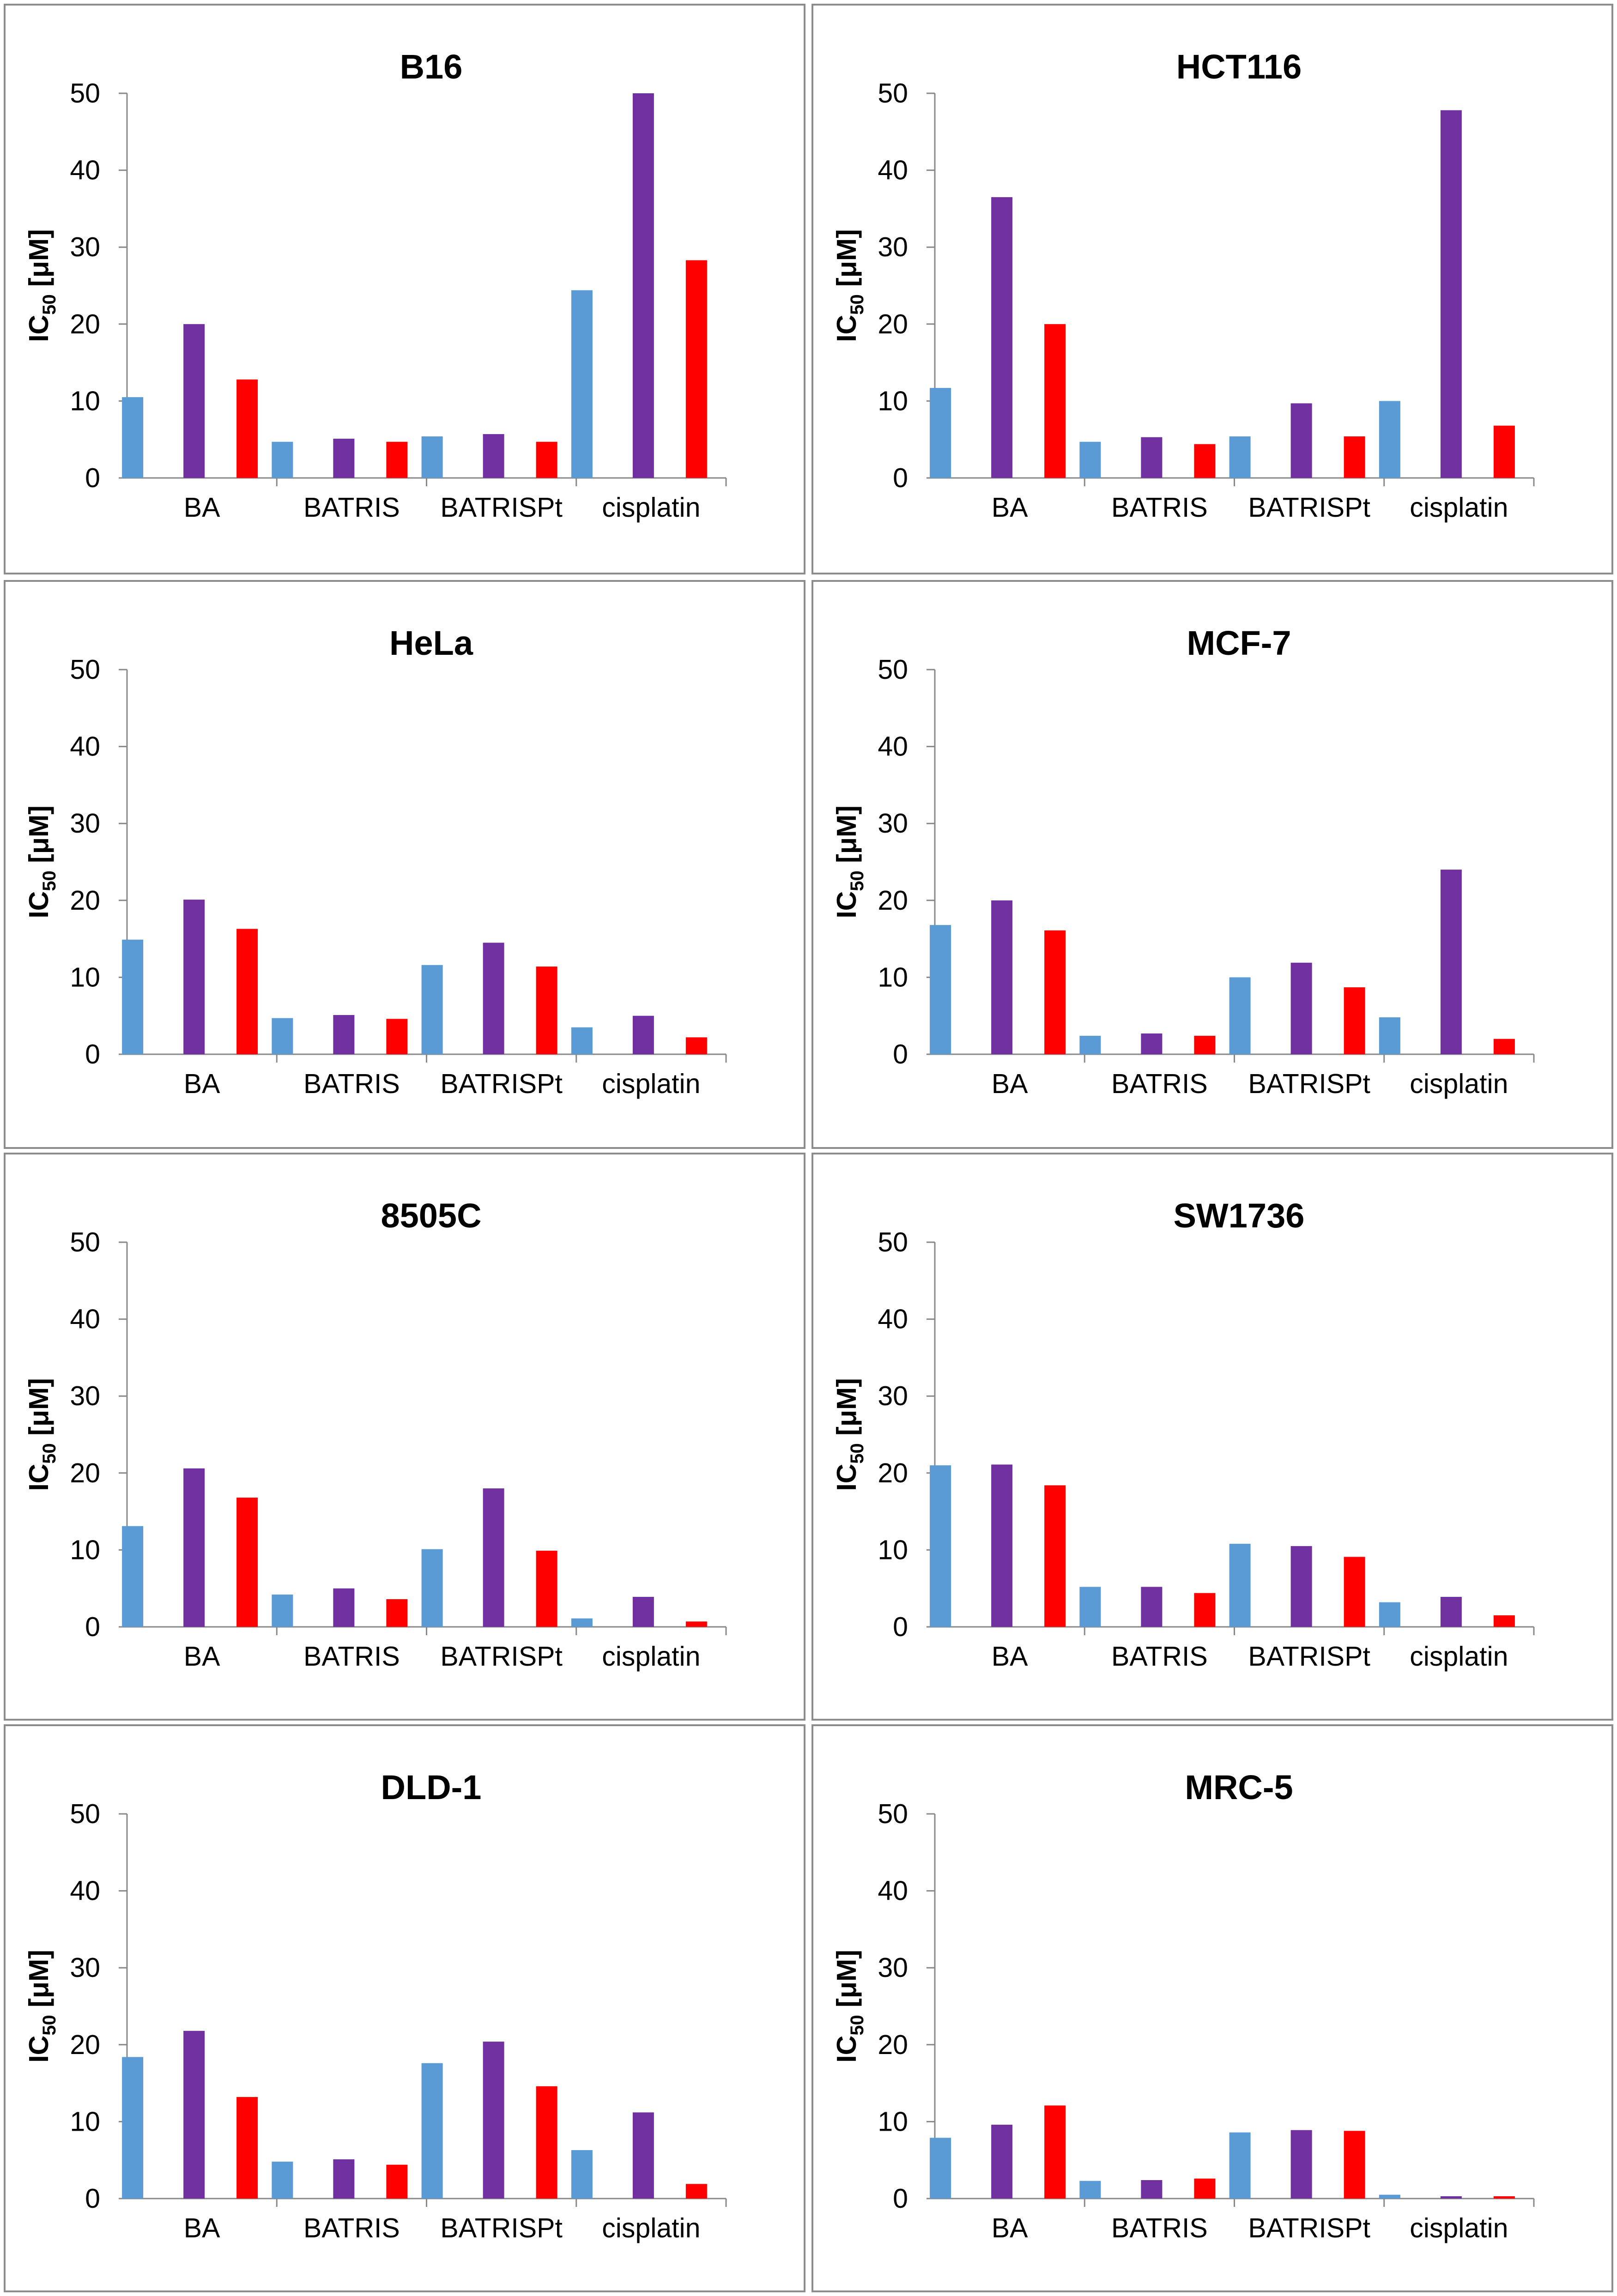 The width and height of the screenshot is (1617, 2296). What do you see at coordinates (1239, 1215) in the screenshot?
I see `chart-title: SW1736` at bounding box center [1239, 1215].